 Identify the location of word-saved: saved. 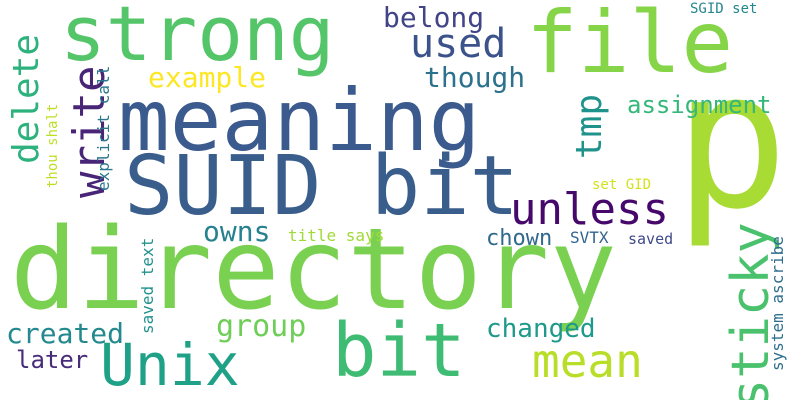
(651, 239).